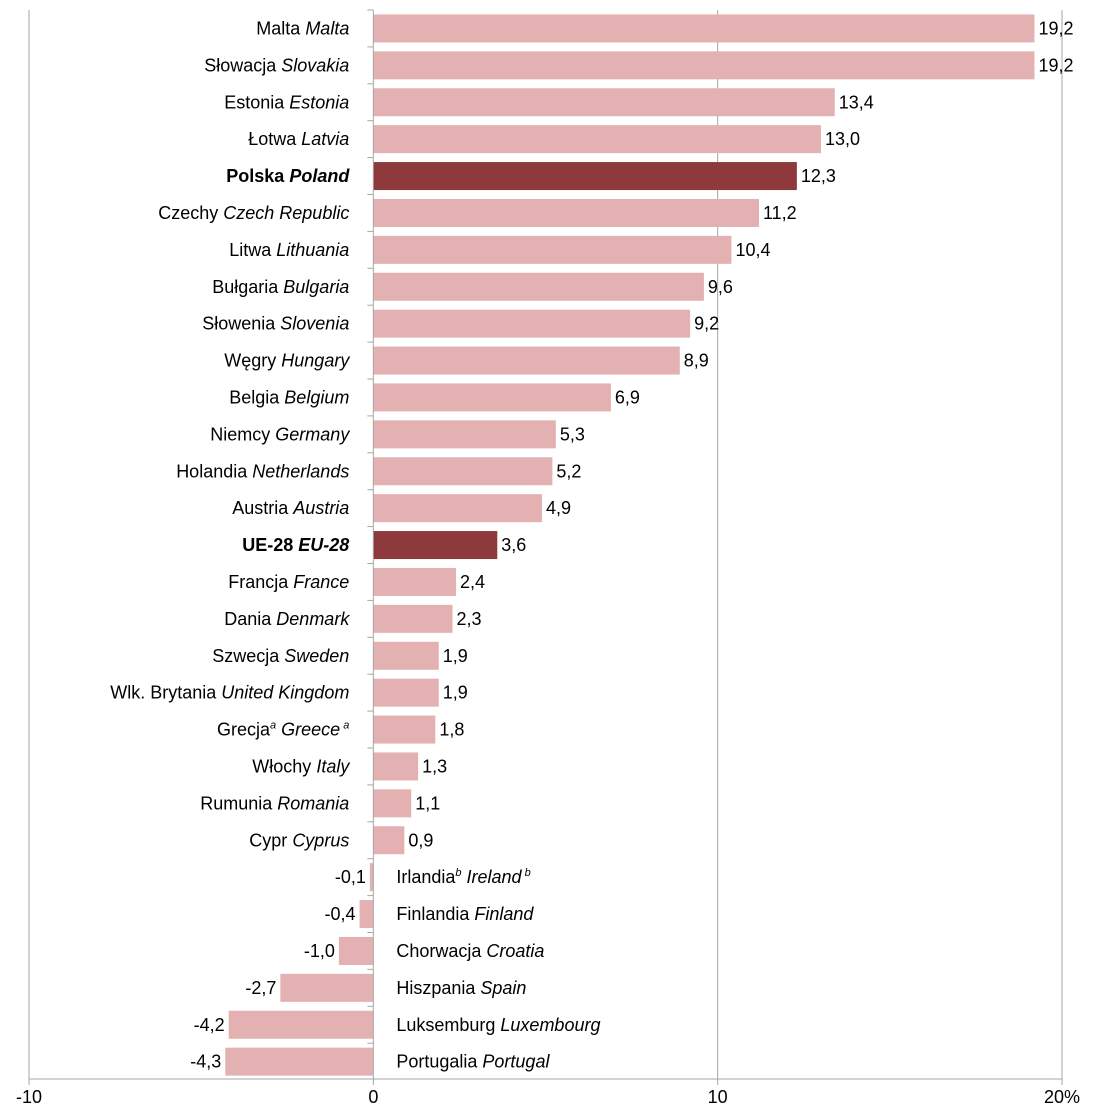 This screenshot has height=1109, width=1096. Describe the element at coordinates (842, 139) in the screenshot. I see `value-label: 13,0` at that location.